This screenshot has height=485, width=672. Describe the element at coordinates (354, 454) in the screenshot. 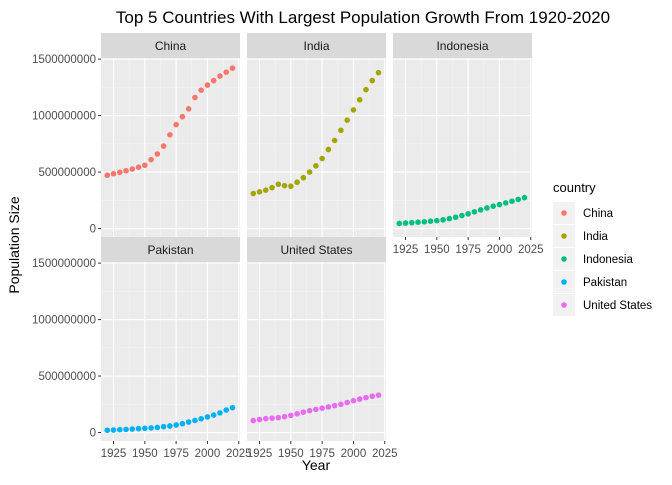

I see `x-tick-label: 2000` at that location.